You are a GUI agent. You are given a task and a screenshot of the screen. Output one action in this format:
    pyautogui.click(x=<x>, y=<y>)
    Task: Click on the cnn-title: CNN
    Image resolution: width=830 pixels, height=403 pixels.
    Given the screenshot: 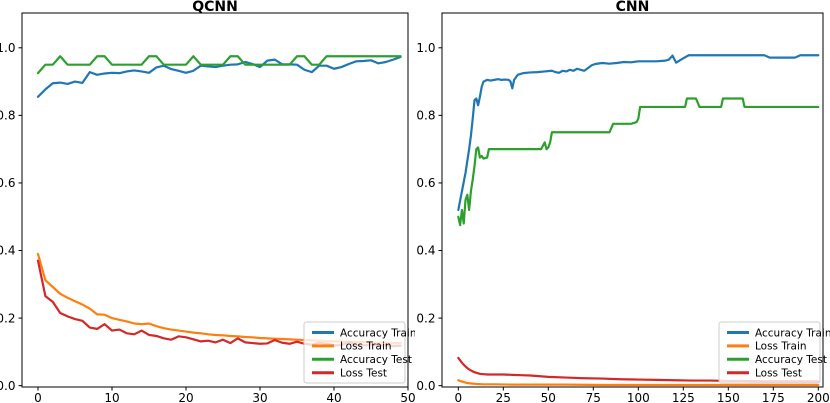 What is the action you would take?
    pyautogui.click(x=632, y=7)
    